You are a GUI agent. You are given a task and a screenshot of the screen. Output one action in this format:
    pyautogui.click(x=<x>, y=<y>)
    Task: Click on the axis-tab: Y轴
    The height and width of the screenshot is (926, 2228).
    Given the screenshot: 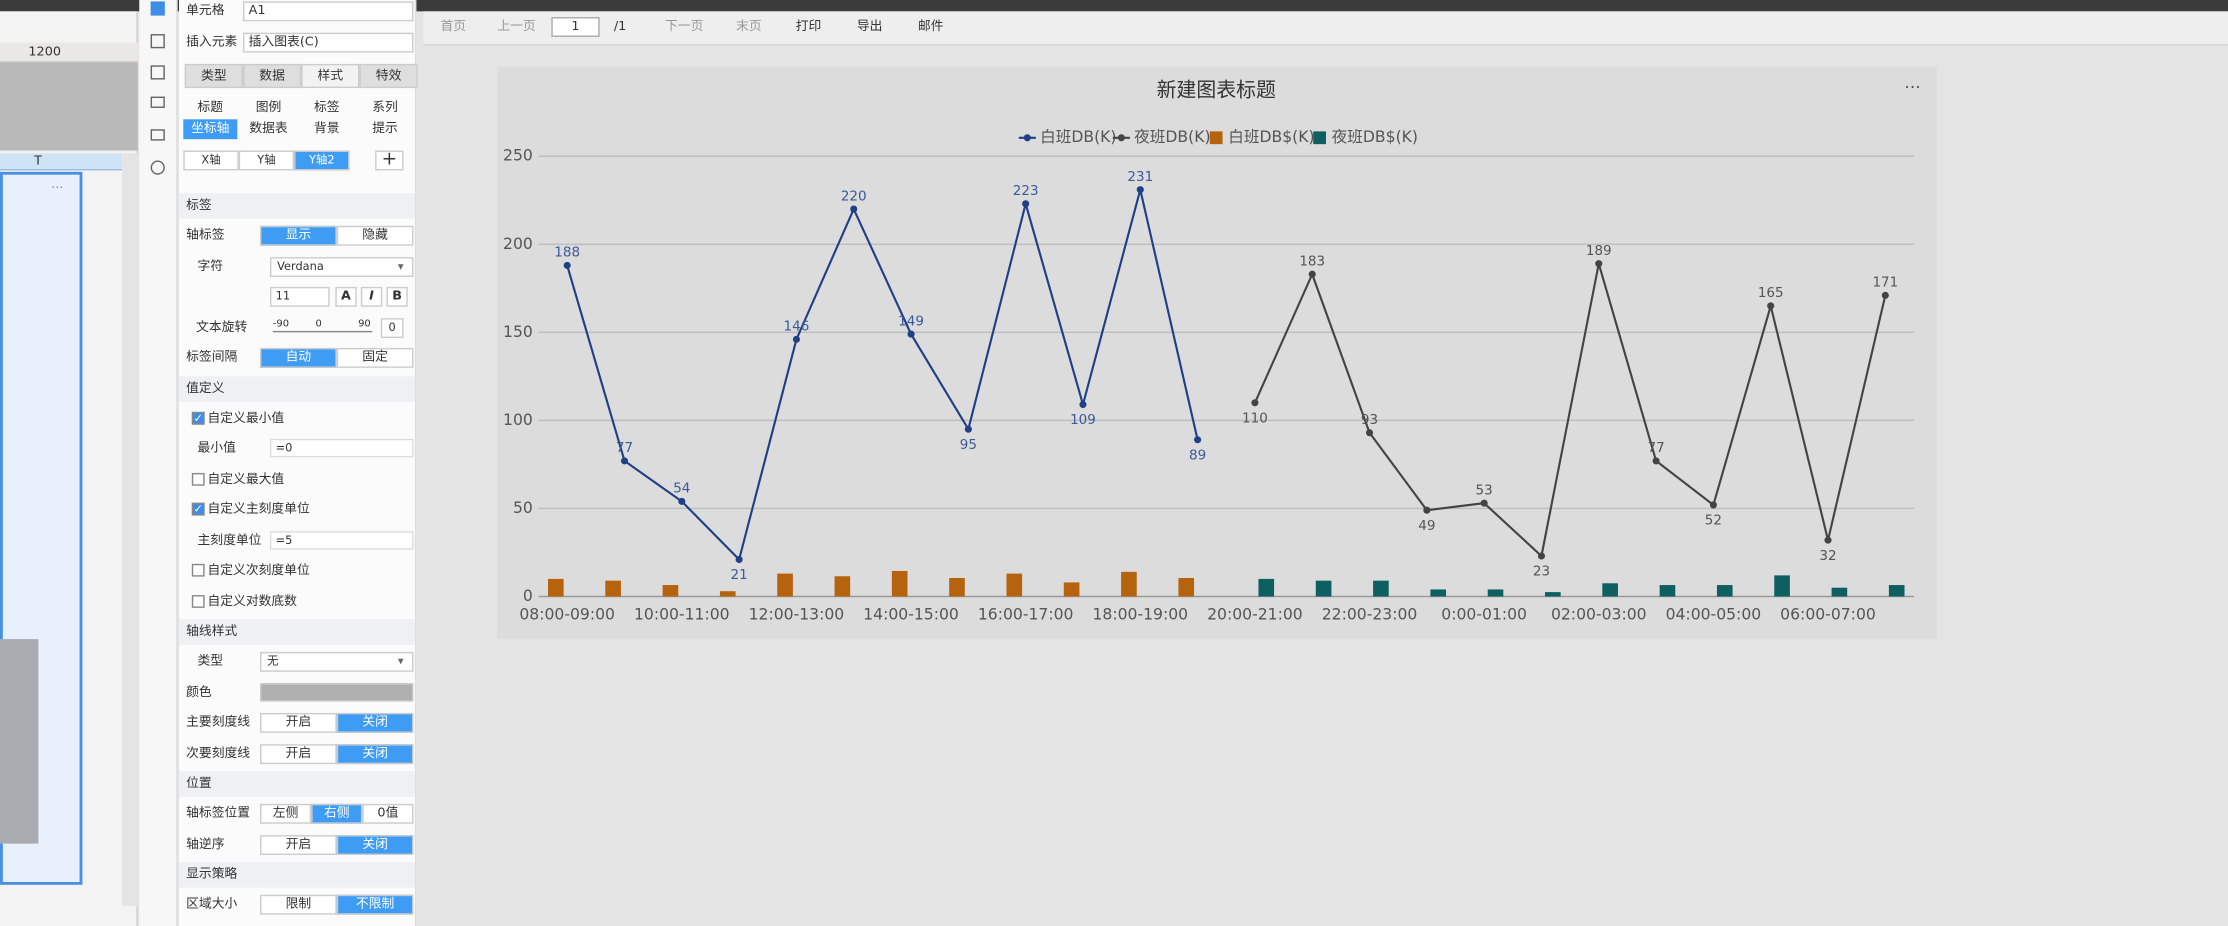 What is the action you would take?
    pyautogui.click(x=266, y=160)
    